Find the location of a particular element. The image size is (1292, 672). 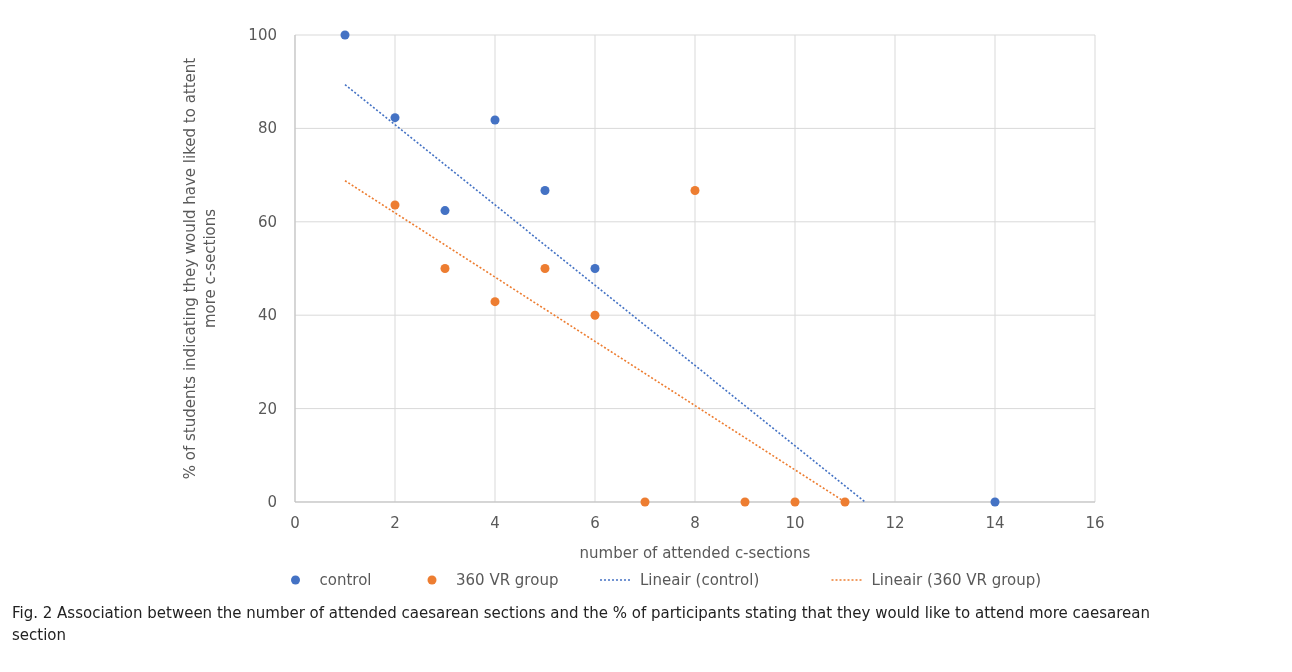

y-axis-title: % of students indicating they would have liked to attent more c-sections is located at coordinates (200, 268).